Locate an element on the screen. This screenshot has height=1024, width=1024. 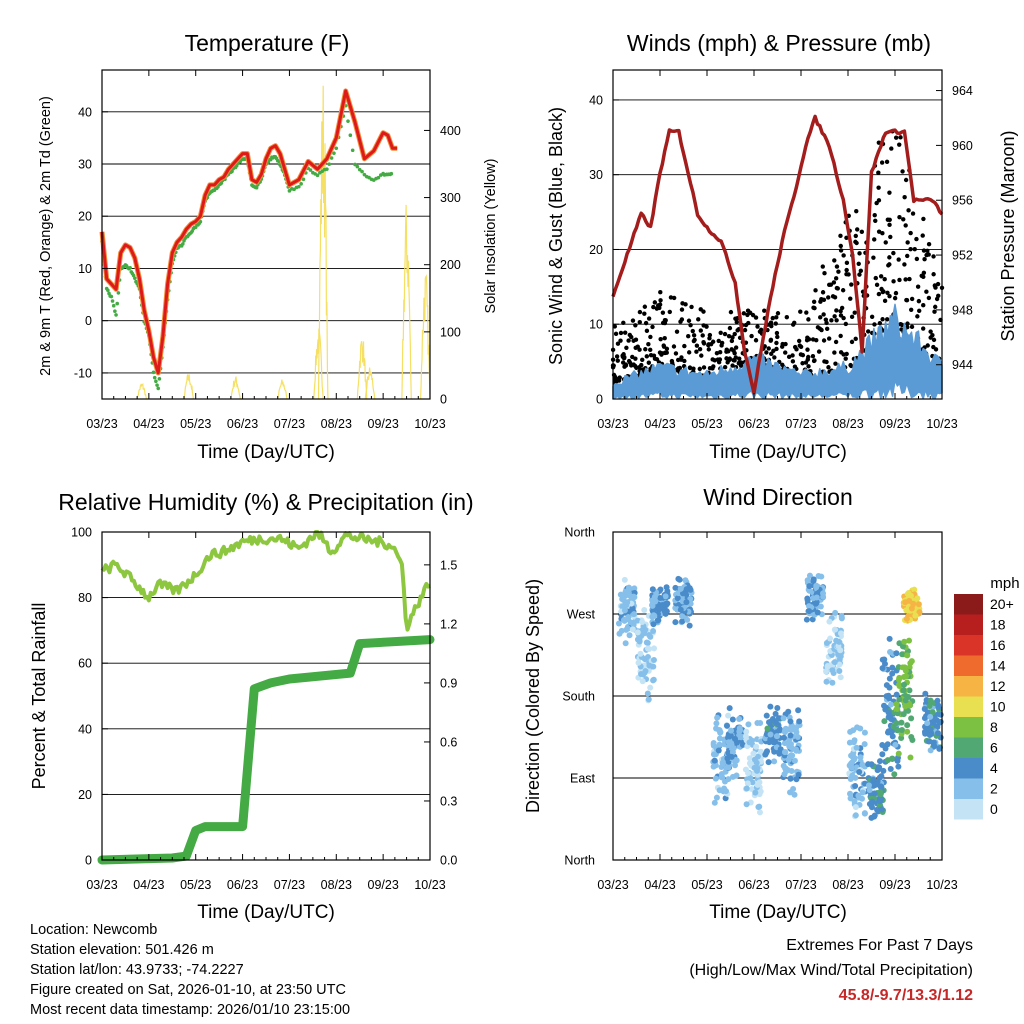
wind-xtick-label: 03/23 is located at coordinates (612, 424).